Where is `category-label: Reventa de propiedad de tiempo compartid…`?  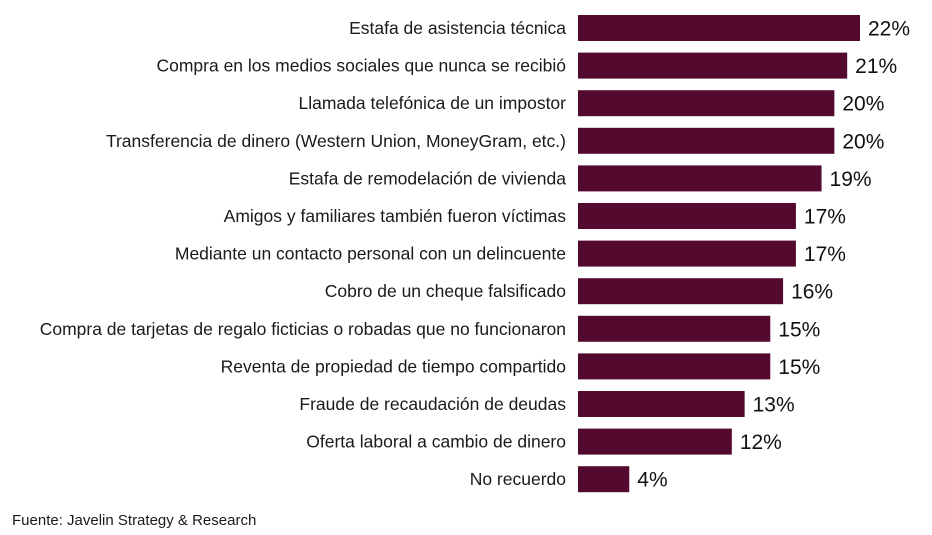 category-label: Reventa de propiedad de tiempo compartid… is located at coordinates (393, 366).